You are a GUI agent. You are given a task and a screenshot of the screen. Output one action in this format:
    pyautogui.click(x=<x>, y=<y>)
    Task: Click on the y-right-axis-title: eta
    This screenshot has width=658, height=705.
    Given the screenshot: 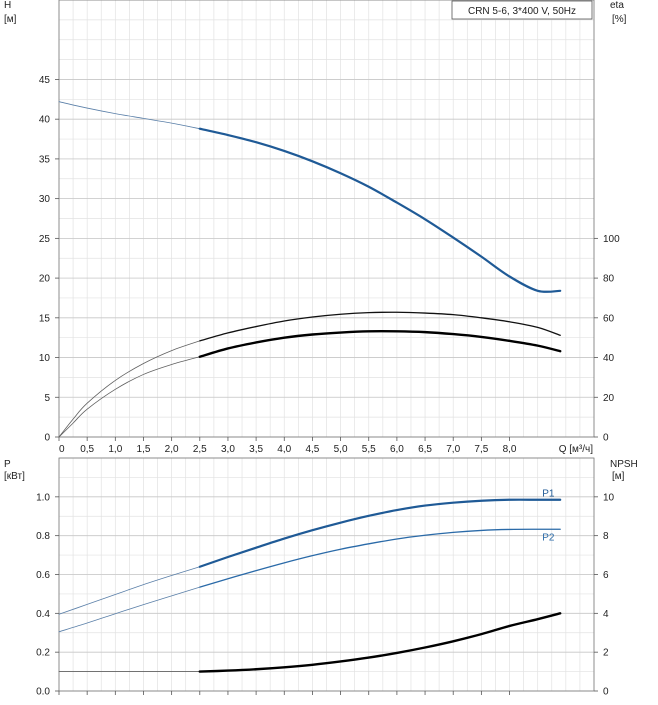 What is the action you would take?
    pyautogui.click(x=617, y=5)
    